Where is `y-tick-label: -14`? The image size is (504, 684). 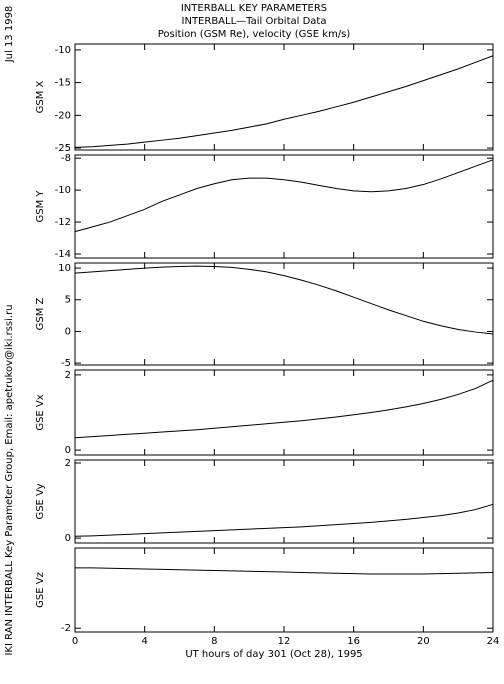
y-tick-label: -14 is located at coordinates (63, 254).